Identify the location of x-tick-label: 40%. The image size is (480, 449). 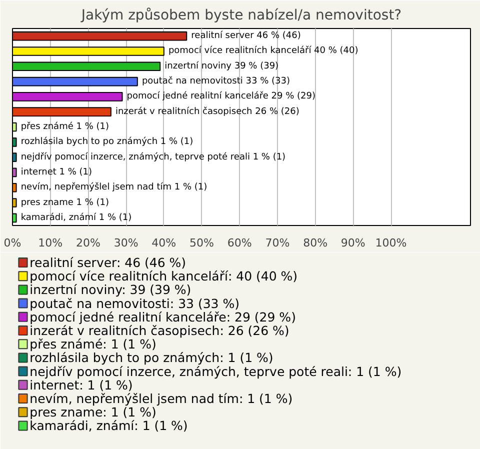
(164, 243).